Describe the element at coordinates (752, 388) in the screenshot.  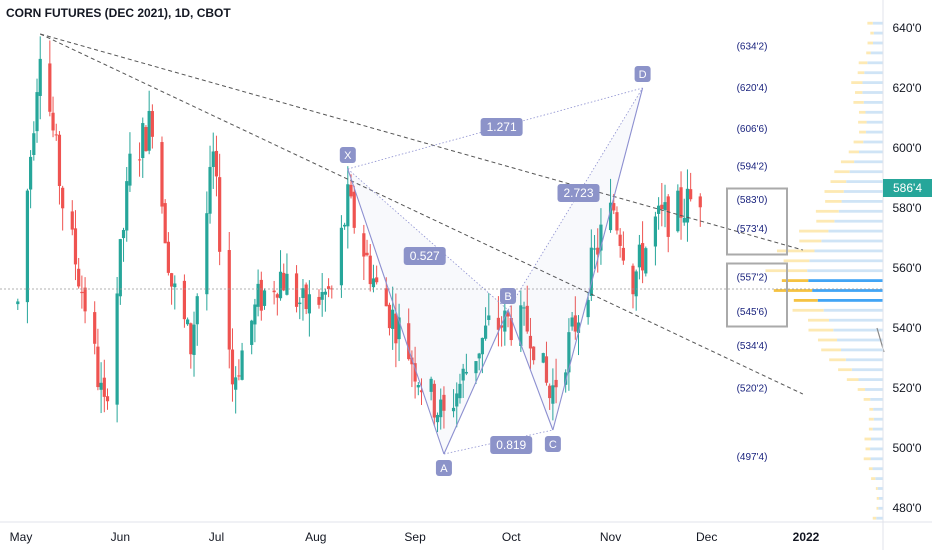
I see `fib-level-label: (520'2)` at that location.